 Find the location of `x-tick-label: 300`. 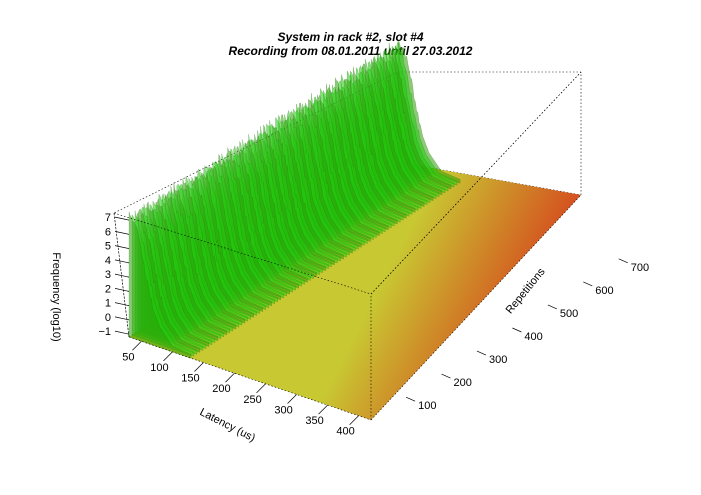

x-tick-label: 300 is located at coordinates (283, 410).